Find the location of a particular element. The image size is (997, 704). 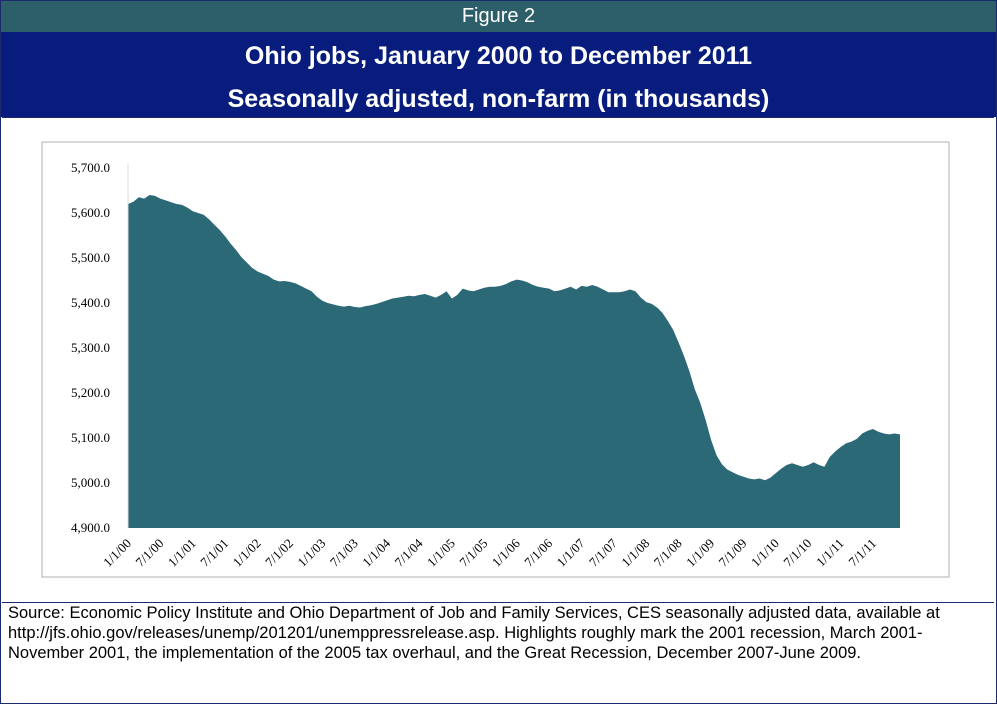

x-tick-label: 7/1/08 is located at coordinates (668, 553).